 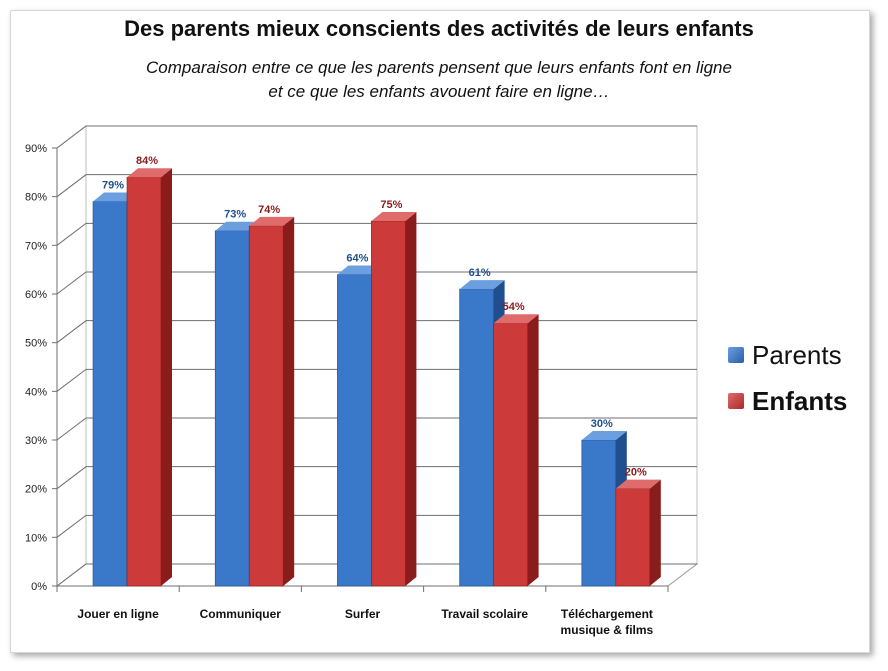 What do you see at coordinates (363, 614) in the screenshot?
I see `x-category-label: Surfer` at bounding box center [363, 614].